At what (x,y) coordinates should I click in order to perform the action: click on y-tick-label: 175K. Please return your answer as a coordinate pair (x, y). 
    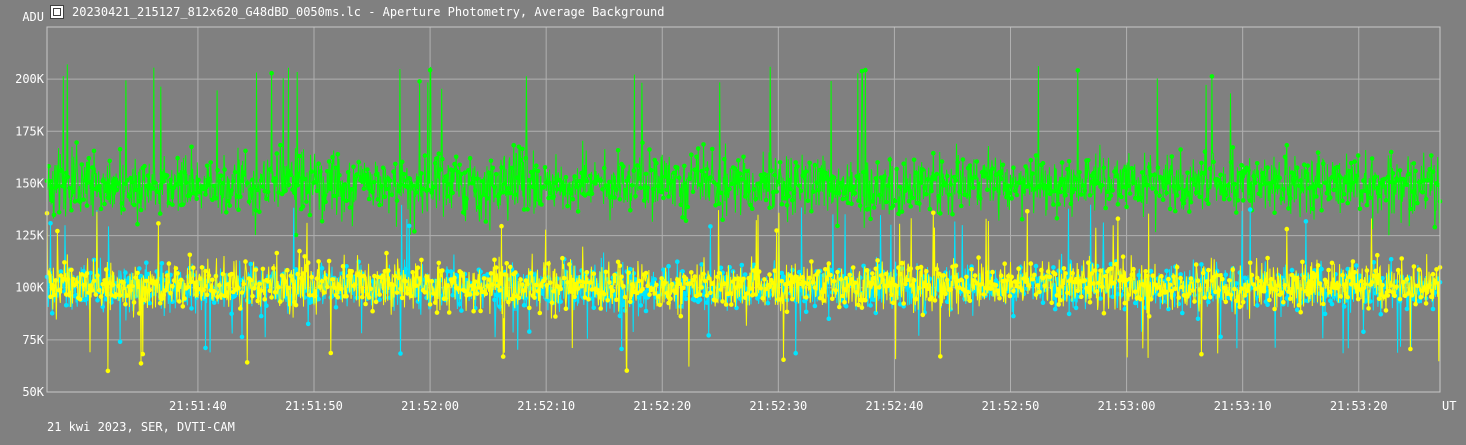
    Looking at the image, I should click on (30, 131).